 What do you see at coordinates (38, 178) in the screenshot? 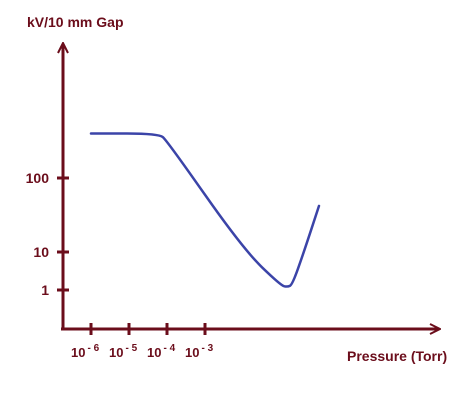
I see `y-tick-label: 100` at bounding box center [38, 178].